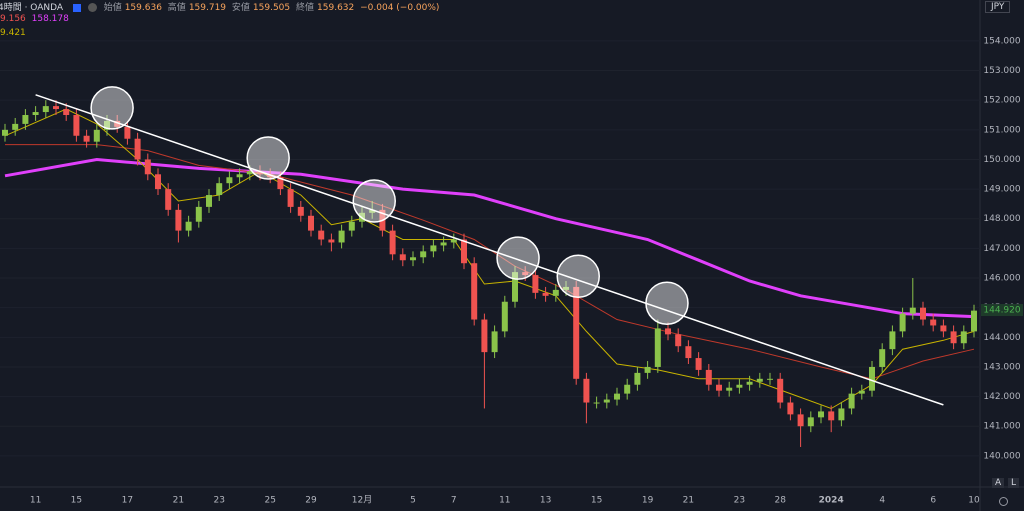 Image resolution: width=1024 pixels, height=511 pixels. I want to click on y-tick-label: 150.000, so click(1001, 160).